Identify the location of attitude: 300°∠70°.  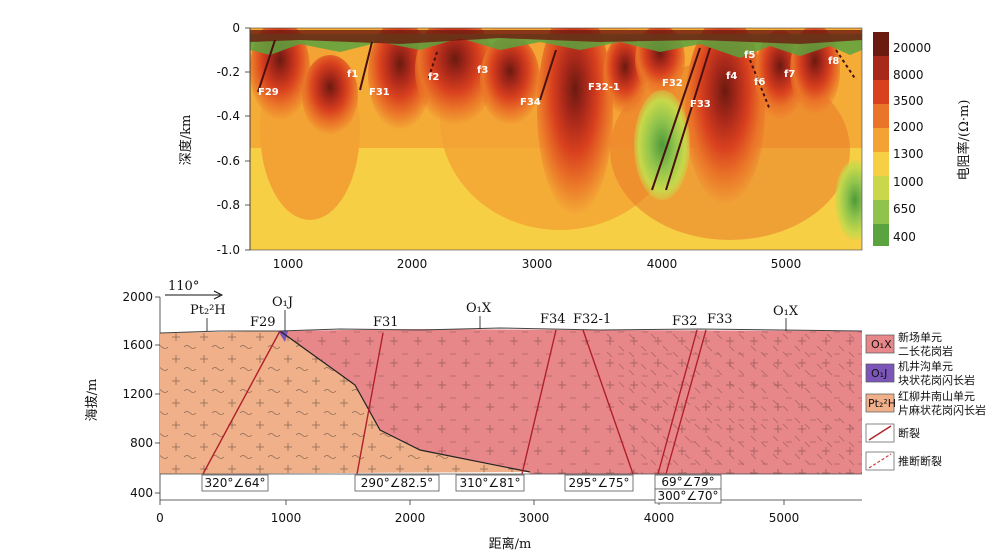
(688, 496).